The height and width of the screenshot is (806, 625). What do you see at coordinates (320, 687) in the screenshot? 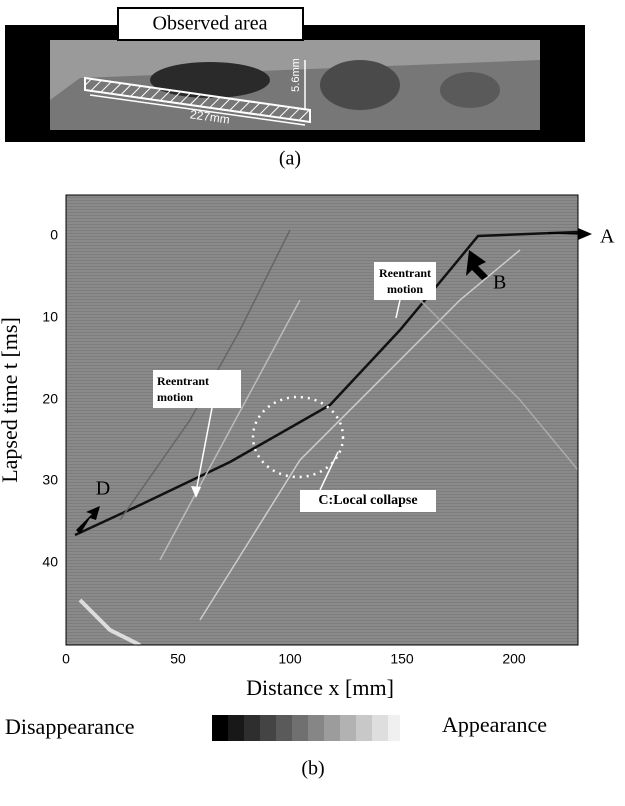
I see `x-axis-label: Distance x [mm]` at bounding box center [320, 687].